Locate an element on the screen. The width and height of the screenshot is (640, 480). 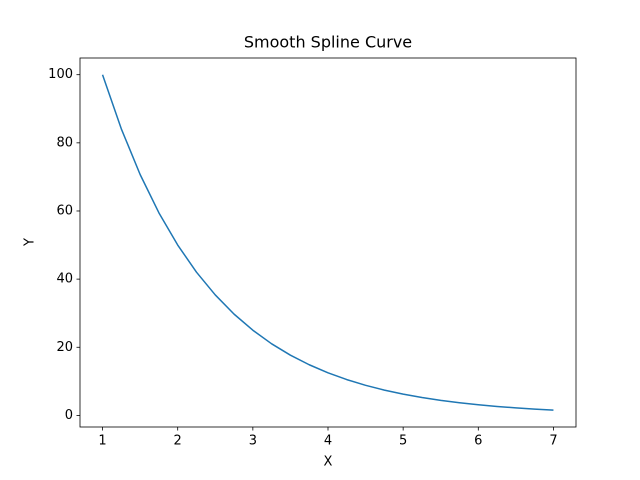
x-tick-label: 3 is located at coordinates (253, 441).